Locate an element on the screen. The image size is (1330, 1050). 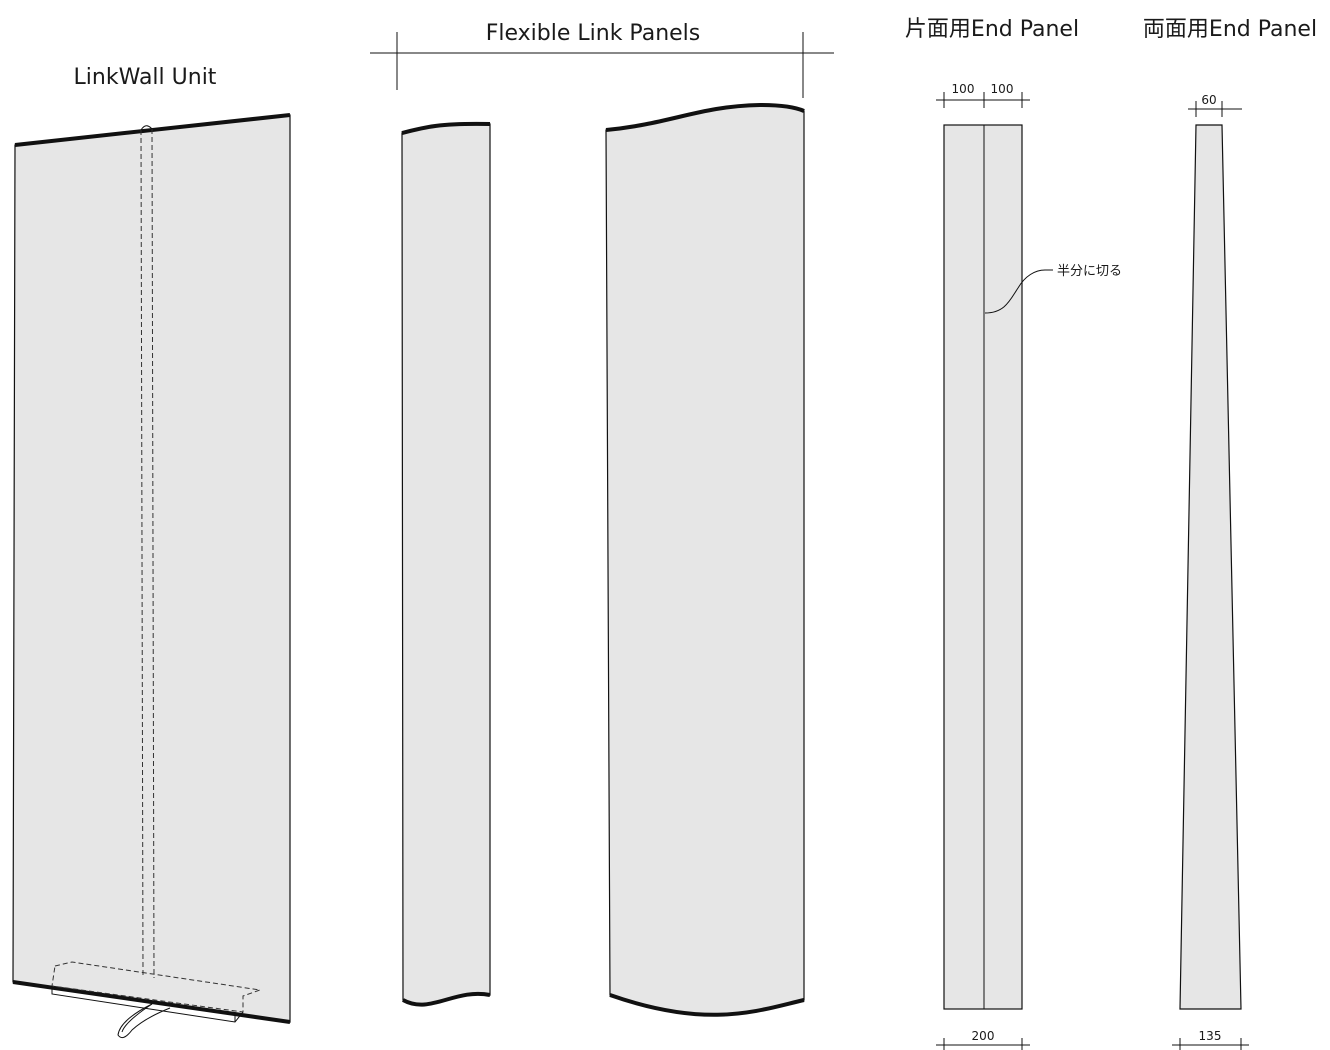
flexible-panels-bracket is located at coordinates (602, 65).